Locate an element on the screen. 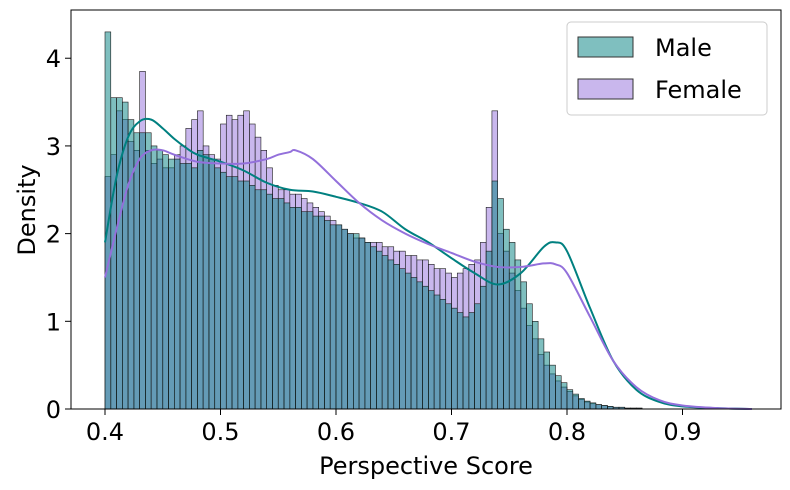 This screenshot has height=490, width=790. legend-swatch-male is located at coordinates (605, 47).